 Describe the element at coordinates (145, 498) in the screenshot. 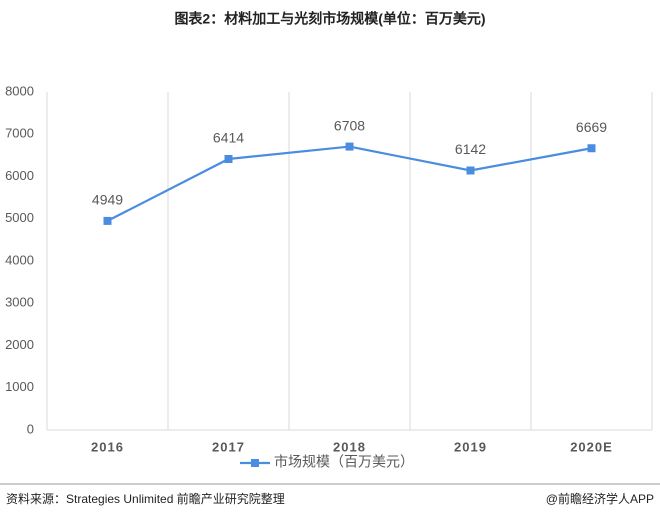

I see `source: 资料来源：Strategies Unlimited 前瞻产业研究院整理` at that location.